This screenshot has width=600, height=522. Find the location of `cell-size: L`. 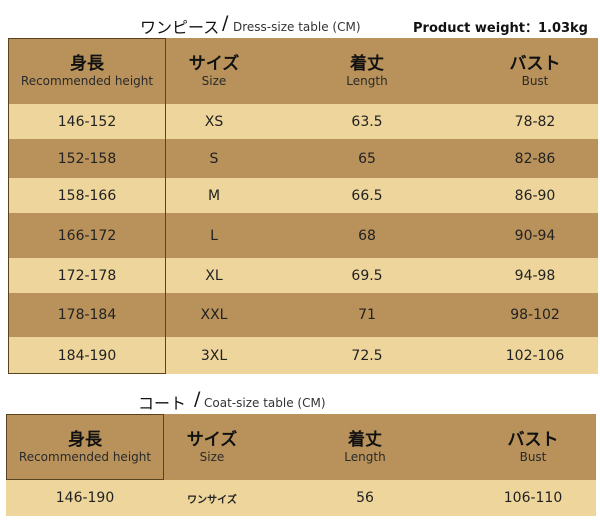

cell-size: L is located at coordinates (214, 235).